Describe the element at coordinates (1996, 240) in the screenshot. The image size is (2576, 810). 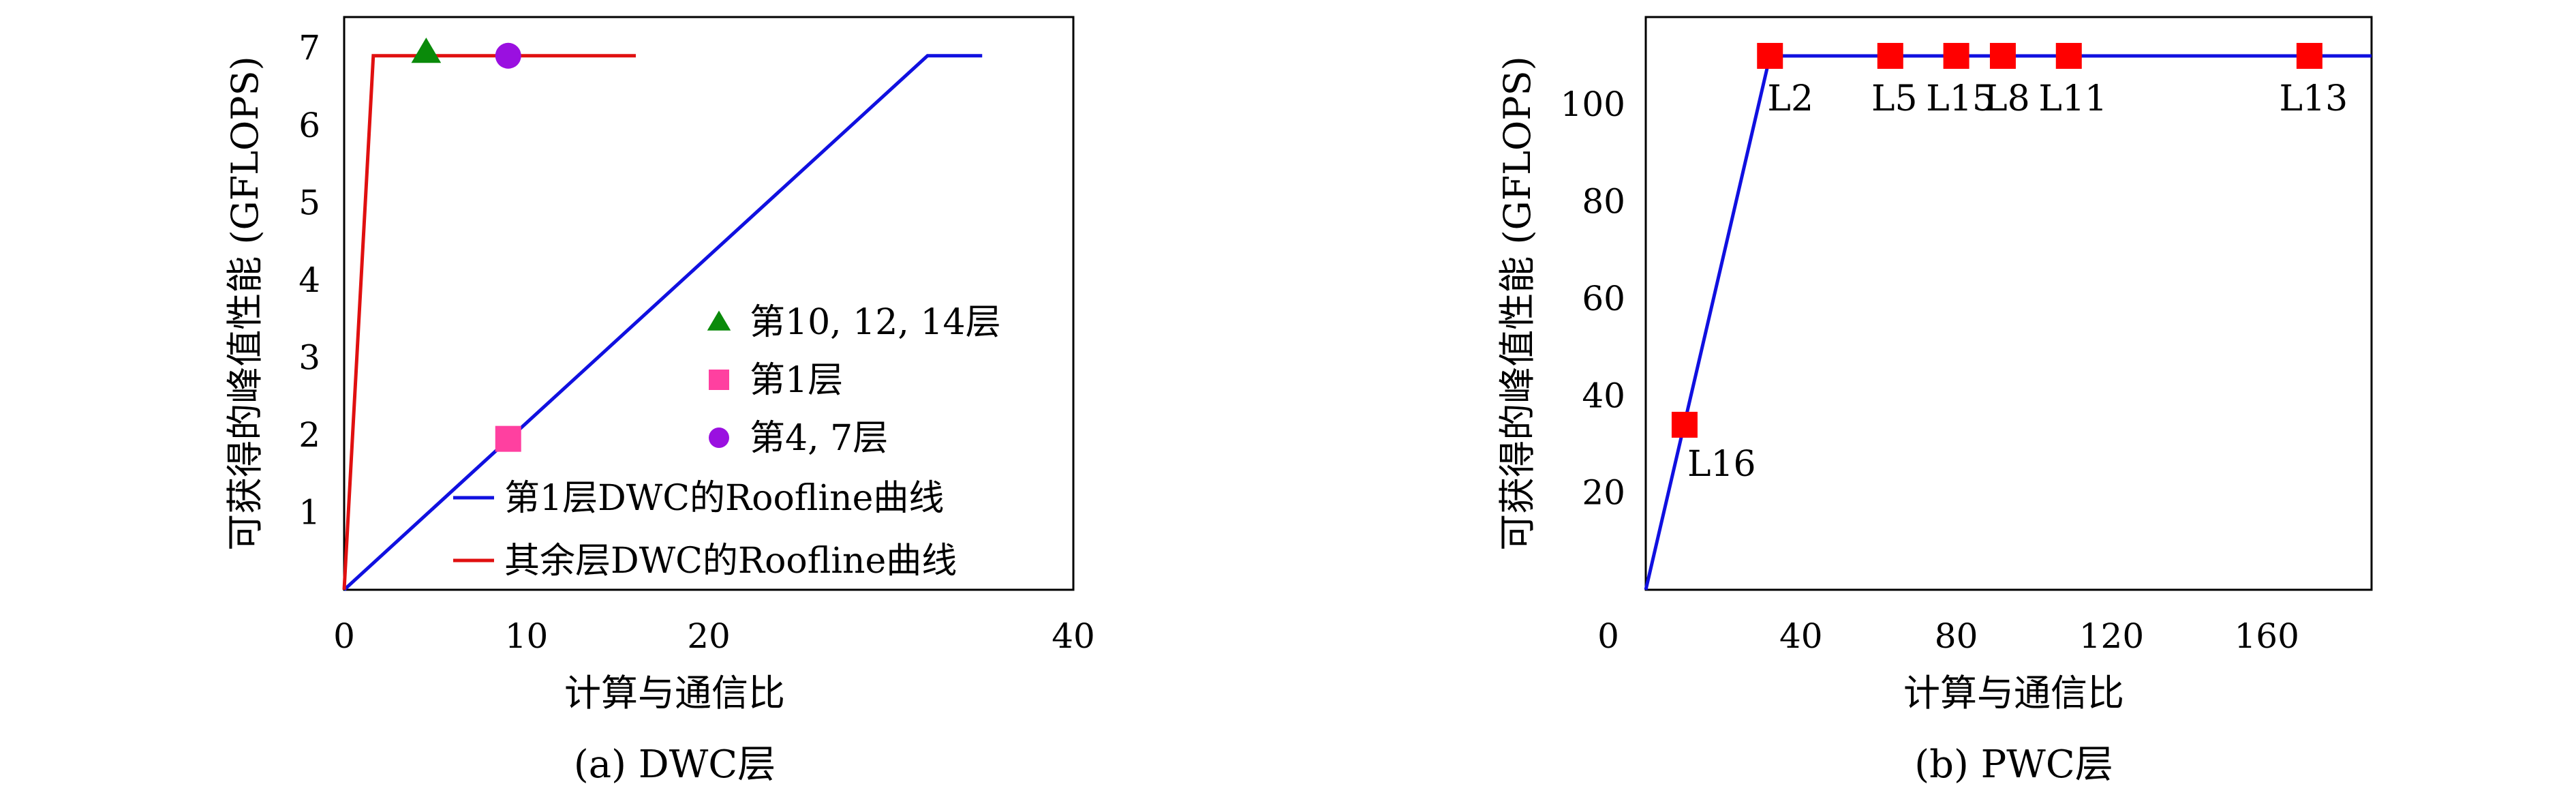
I see `points-pwc` at that location.